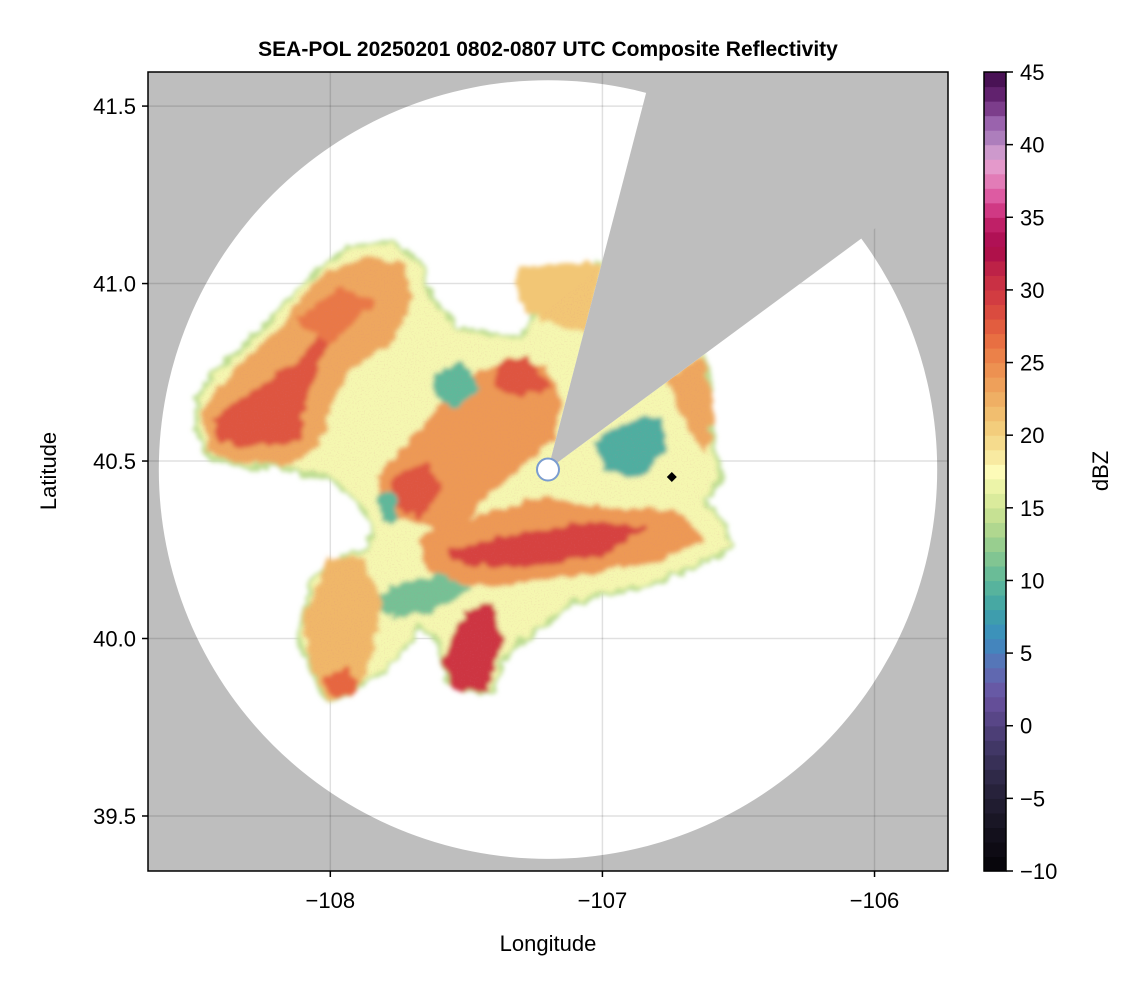  What do you see at coordinates (114, 816) in the screenshot?
I see `y-tick-label: 39.5` at bounding box center [114, 816].